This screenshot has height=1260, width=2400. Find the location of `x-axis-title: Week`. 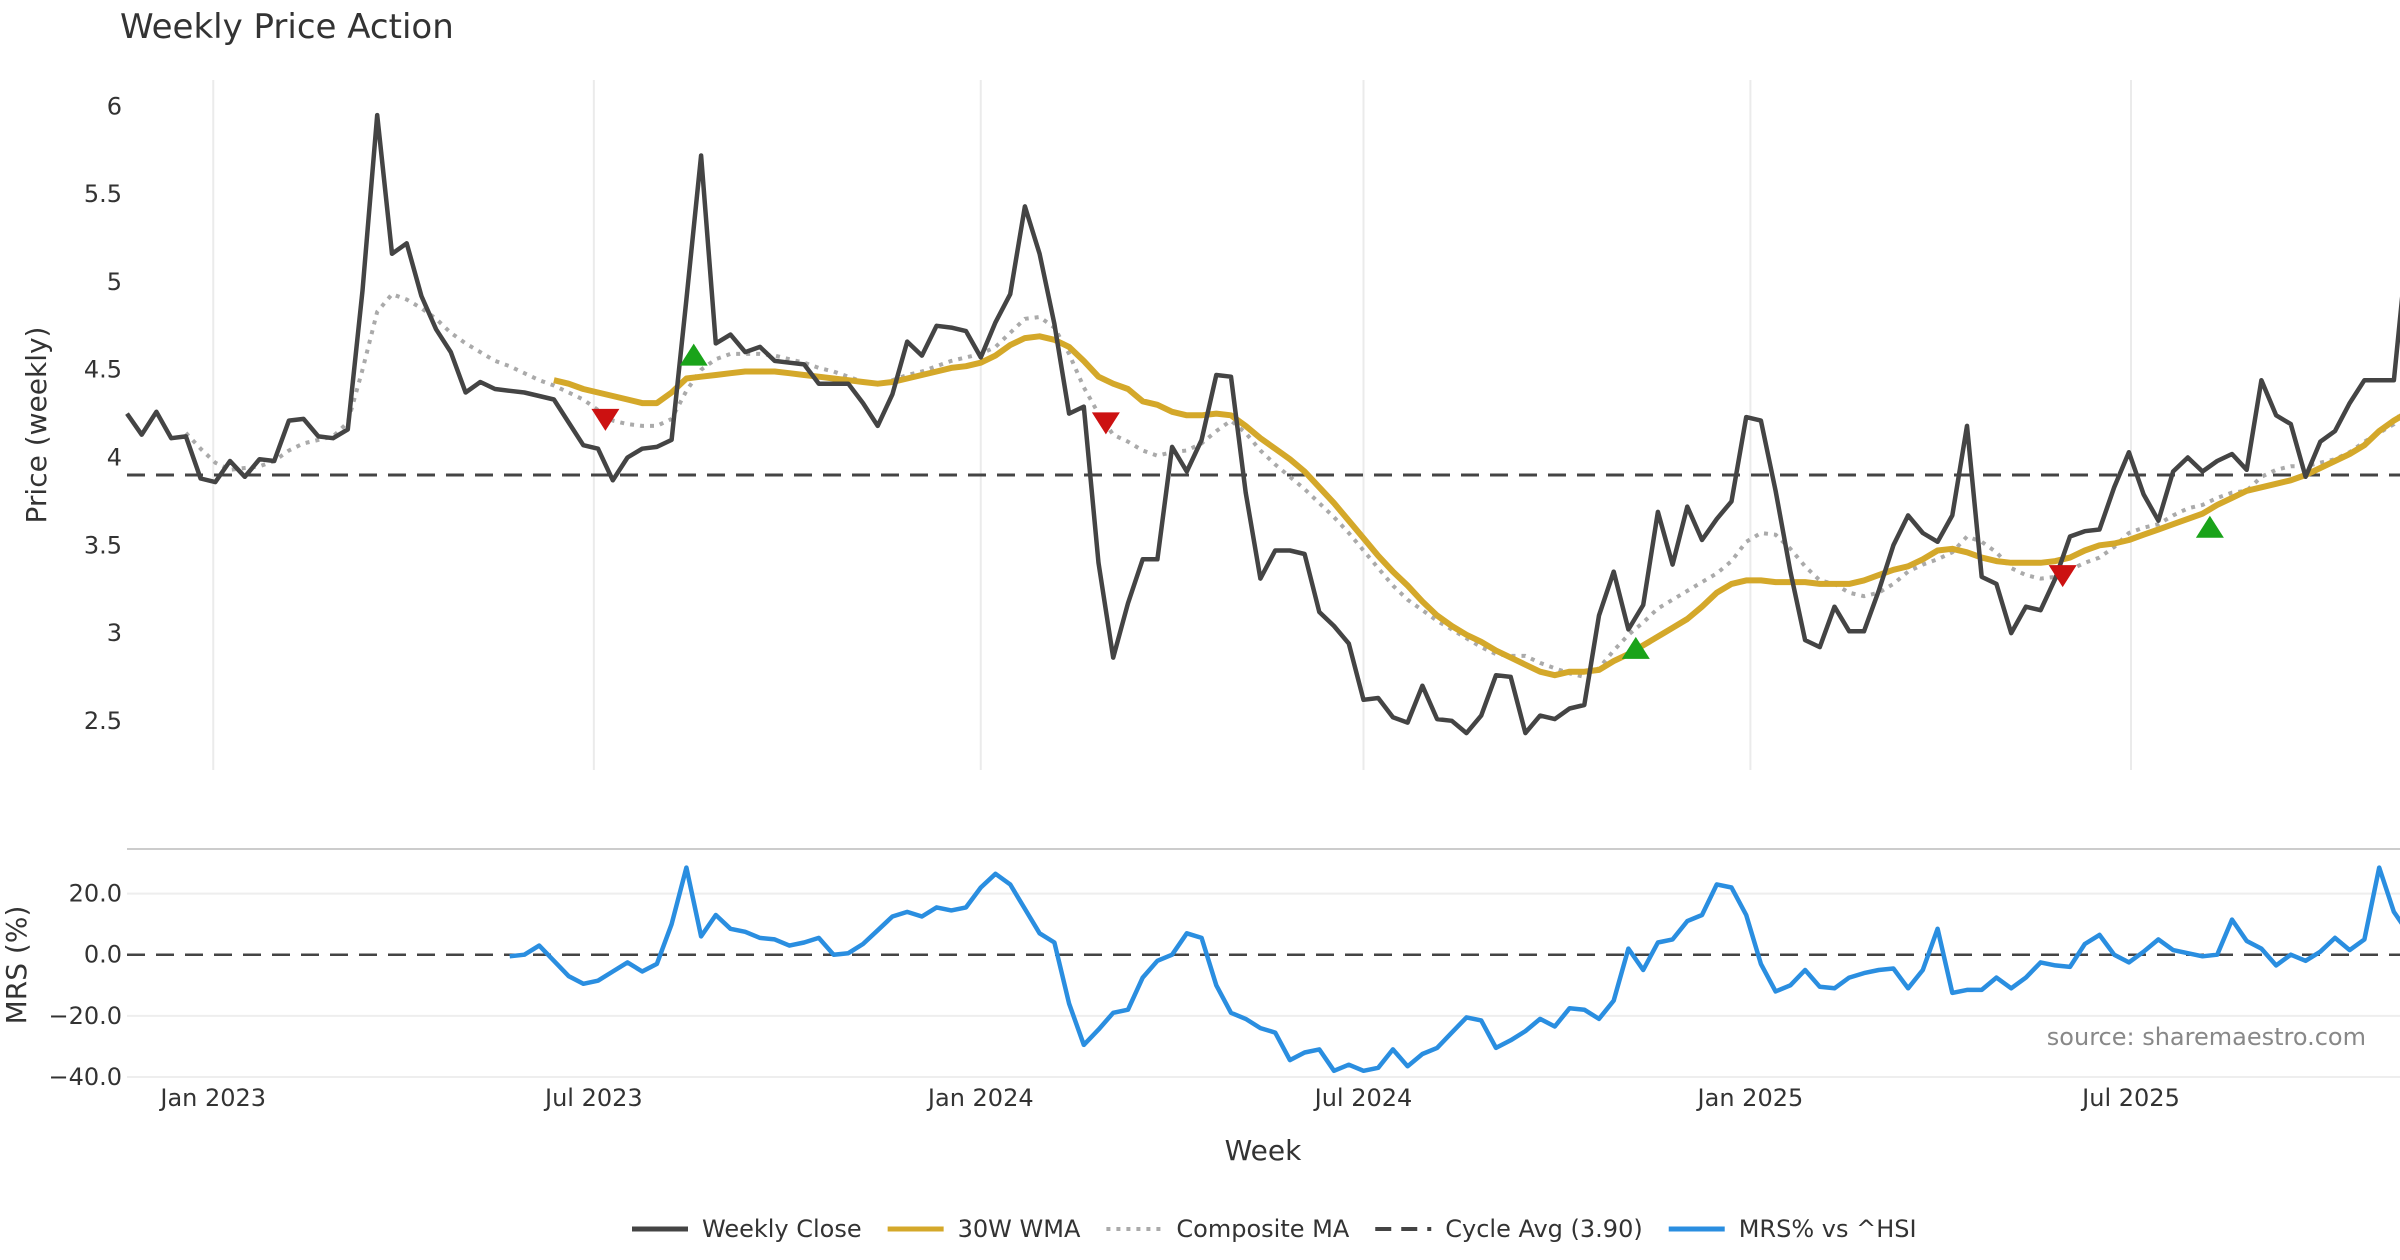

x-axis-title: Week is located at coordinates (1263, 1150).